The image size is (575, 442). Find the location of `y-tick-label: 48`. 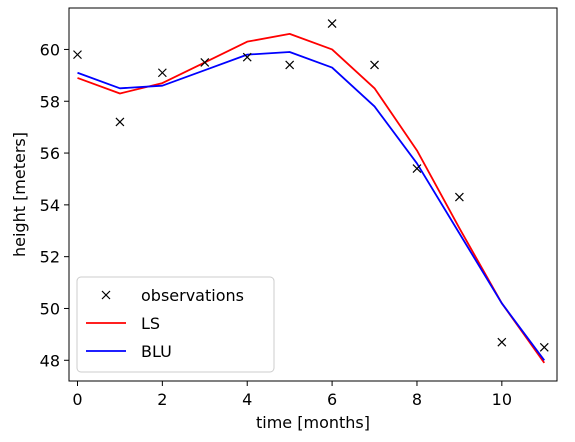

y-tick-label: 48 is located at coordinates (50, 360).